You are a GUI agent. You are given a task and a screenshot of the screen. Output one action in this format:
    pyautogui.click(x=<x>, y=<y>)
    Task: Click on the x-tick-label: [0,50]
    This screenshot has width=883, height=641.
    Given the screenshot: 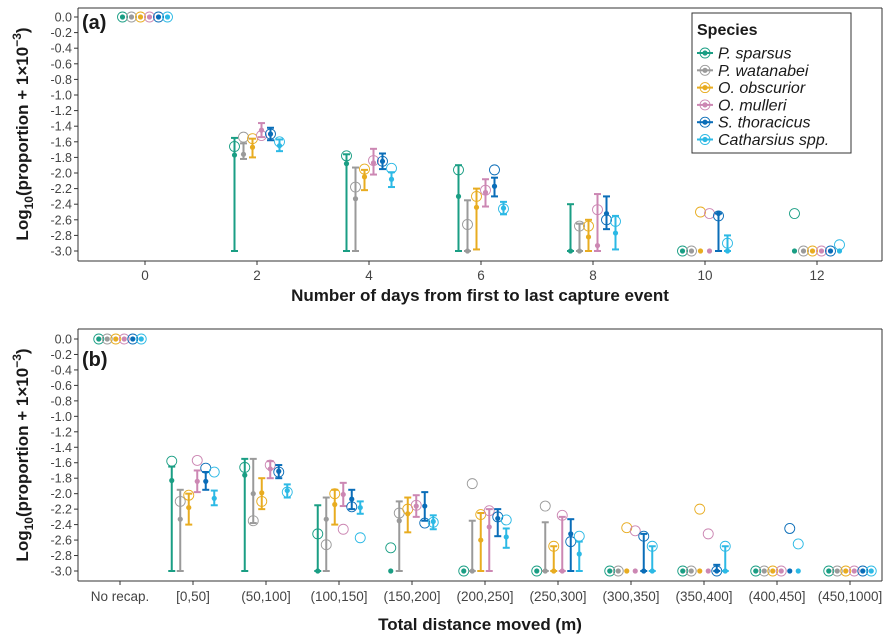 What is the action you would take?
    pyautogui.click(x=193, y=596)
    